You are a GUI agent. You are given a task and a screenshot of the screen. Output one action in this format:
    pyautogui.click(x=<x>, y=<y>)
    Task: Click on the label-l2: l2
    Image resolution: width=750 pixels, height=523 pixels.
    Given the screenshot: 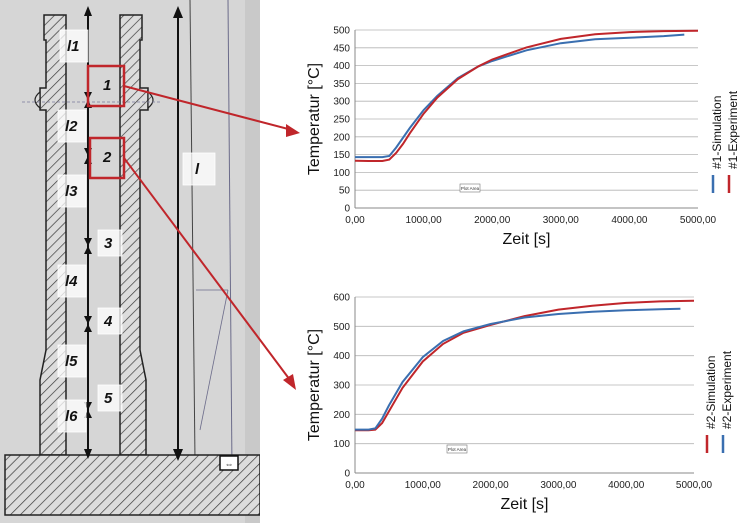 What is the action you would take?
    pyautogui.click(x=71, y=126)
    